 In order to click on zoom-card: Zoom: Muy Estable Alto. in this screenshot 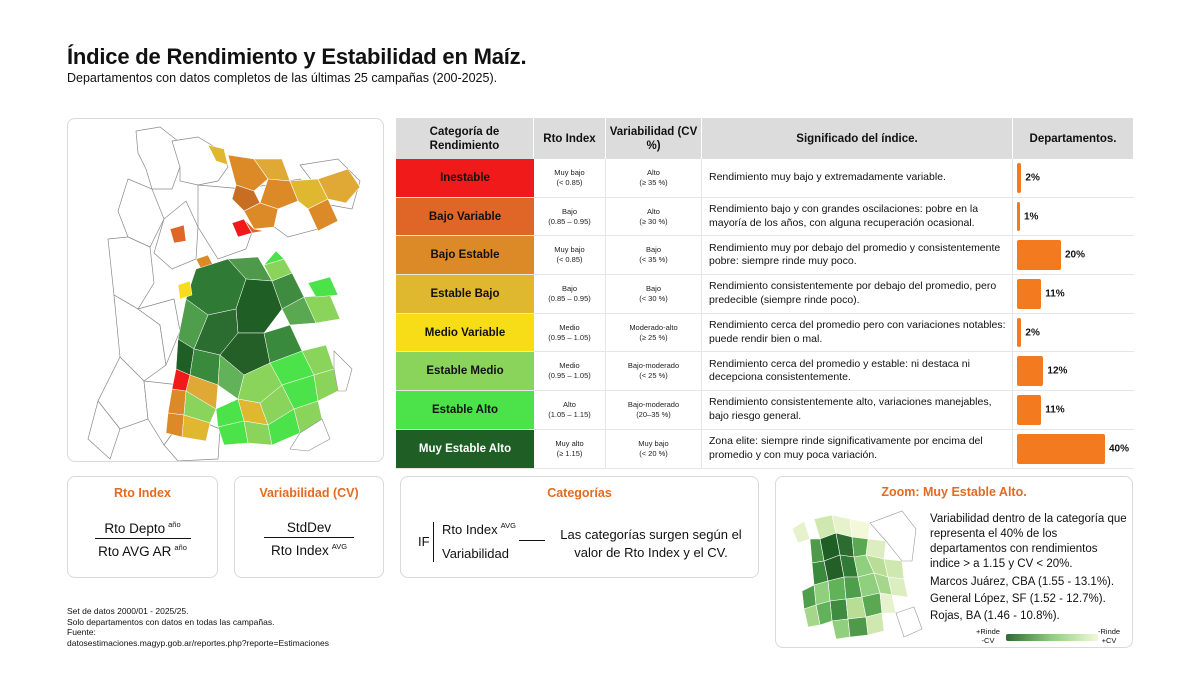, I will do `click(954, 562)`.